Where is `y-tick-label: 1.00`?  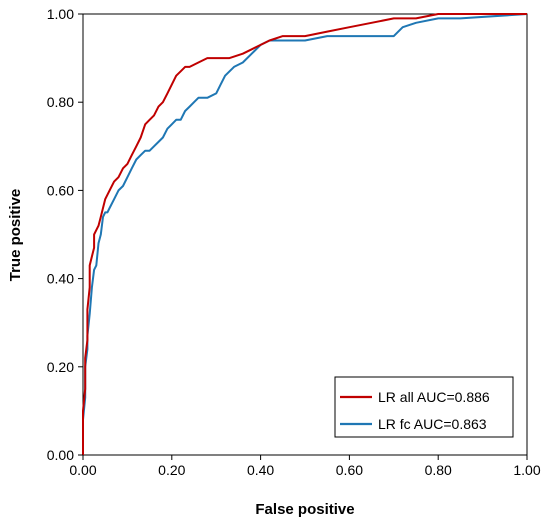 y-tick-label: 1.00 is located at coordinates (60, 14).